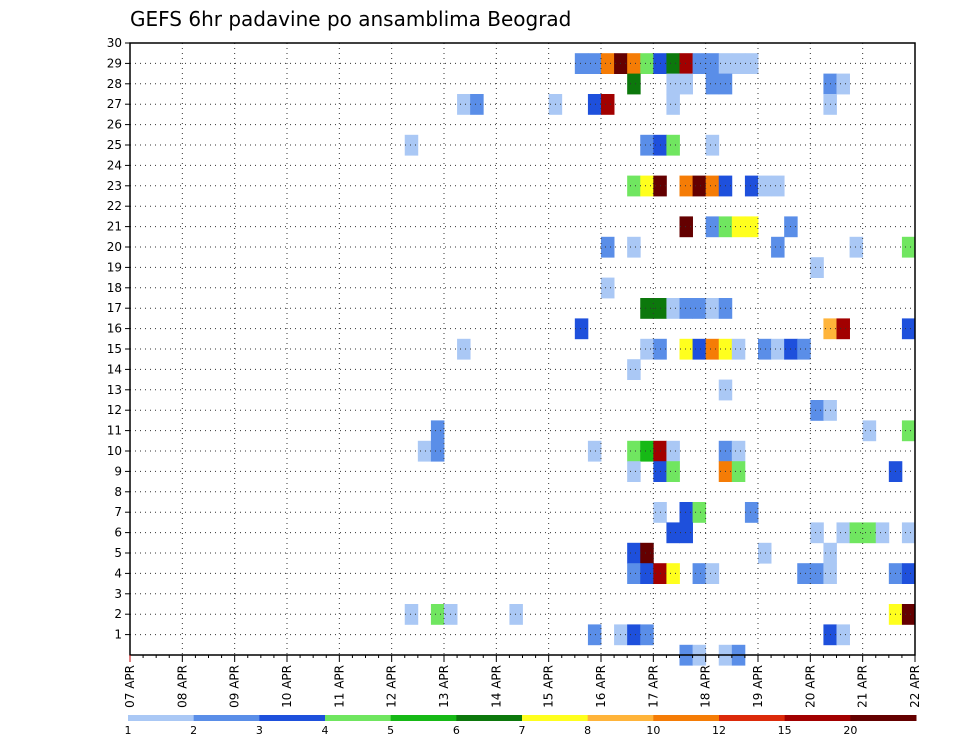 The width and height of the screenshot is (960, 742). Describe the element at coordinates (496, 686) in the screenshot. I see `x-tick-label: 14 APR` at that location.